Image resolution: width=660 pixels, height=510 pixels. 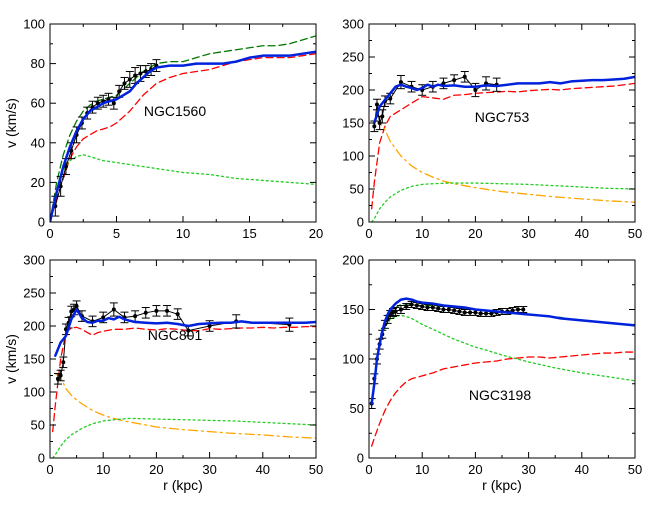 What do you see at coordinates (38, 142) in the screenshot?
I see `y-tick-label: 40` at bounding box center [38, 142].